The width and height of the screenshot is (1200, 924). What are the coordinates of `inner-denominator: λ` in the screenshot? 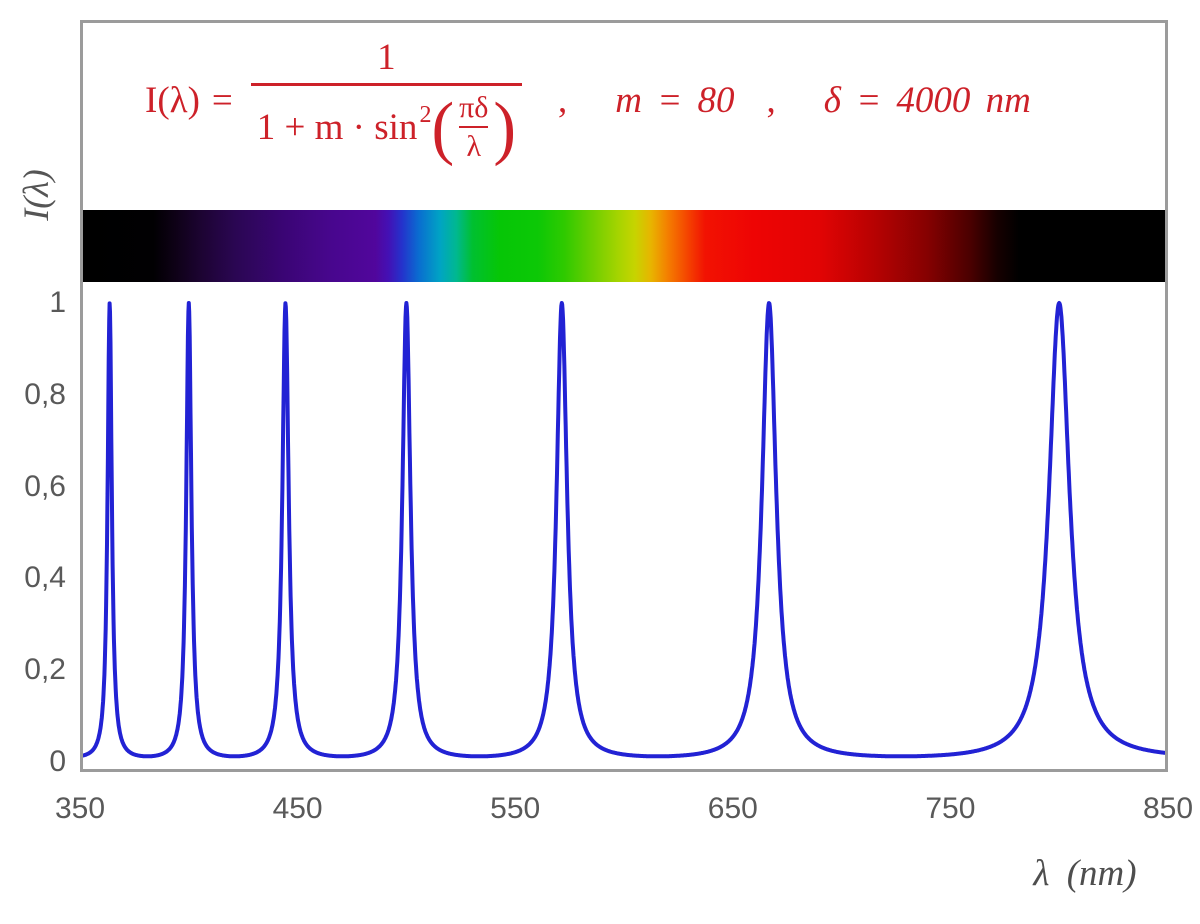 It's located at (474, 147).